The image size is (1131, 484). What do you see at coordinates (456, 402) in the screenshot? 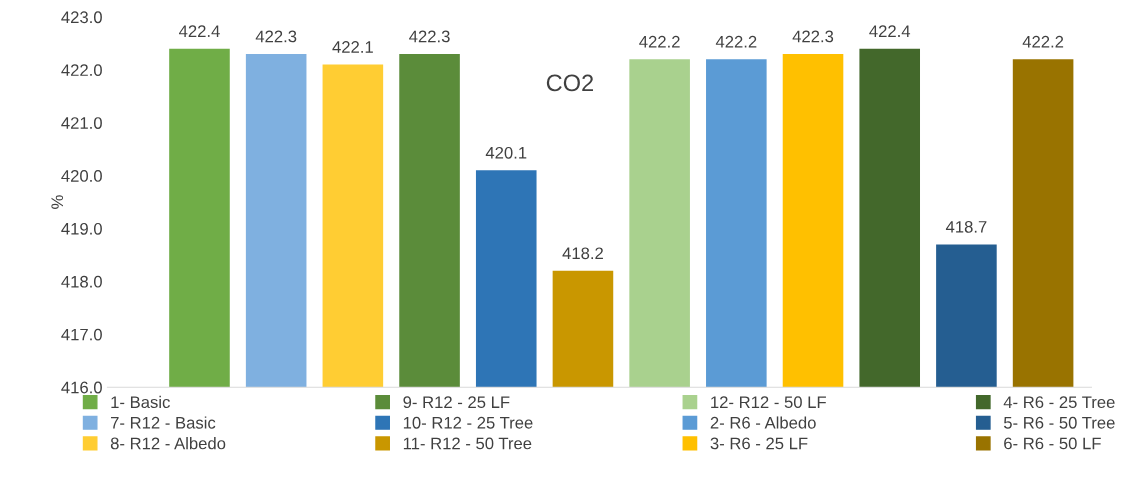
I see `legend-label: 9- R12 - 25 LF` at bounding box center [456, 402].